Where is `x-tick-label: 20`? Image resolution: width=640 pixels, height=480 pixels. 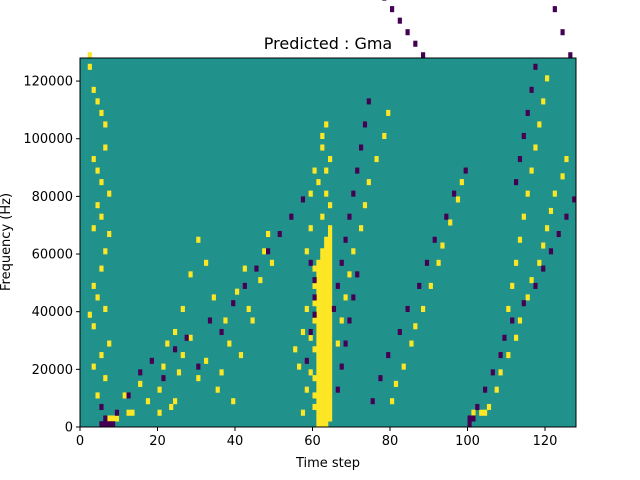 x-tick-label: 20 is located at coordinates (157, 441).